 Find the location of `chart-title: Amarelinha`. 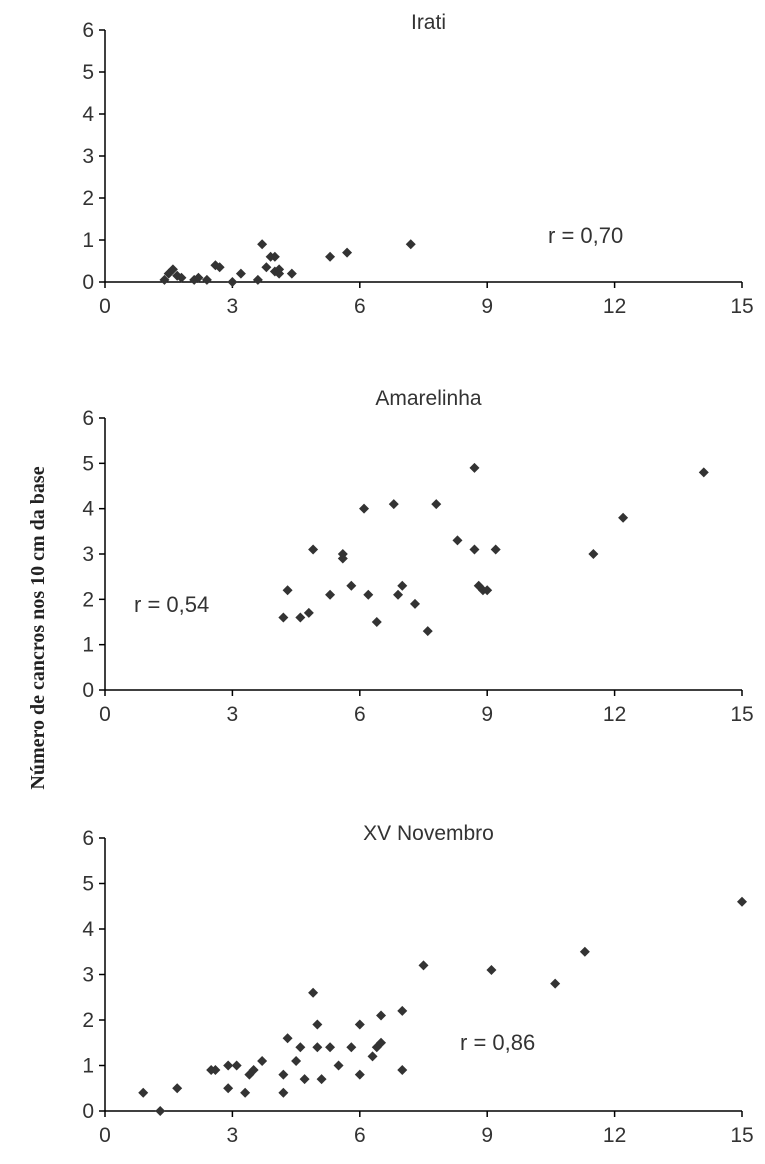

chart-title: Amarelinha is located at coordinates (428, 398).